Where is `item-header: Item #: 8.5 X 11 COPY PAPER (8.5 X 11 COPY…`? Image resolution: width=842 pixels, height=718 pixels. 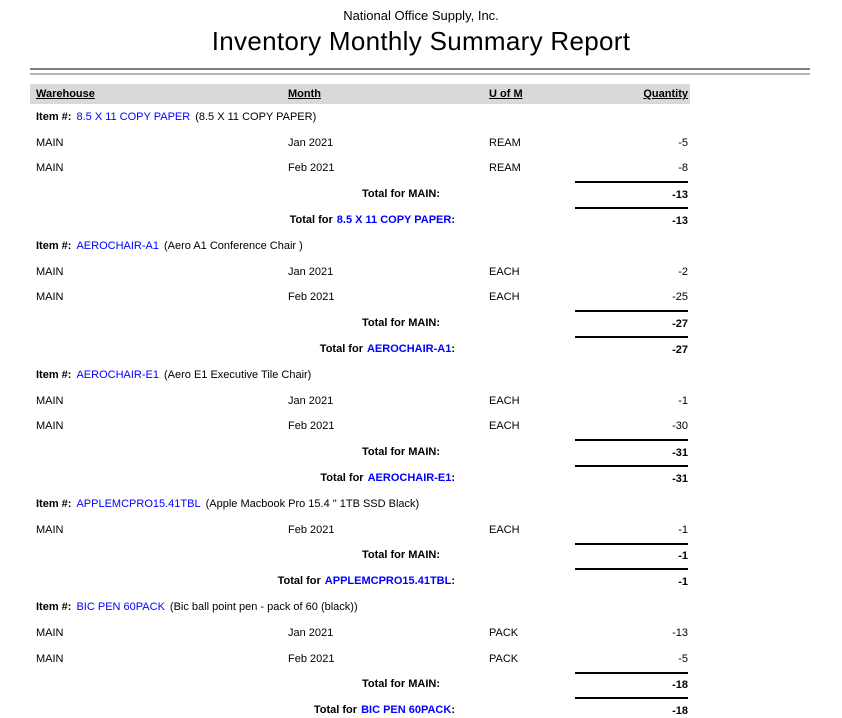
item-header: Item #: 8.5 X 11 COPY PAPER (8.5 X 11 COPY… is located at coordinates (421, 117).